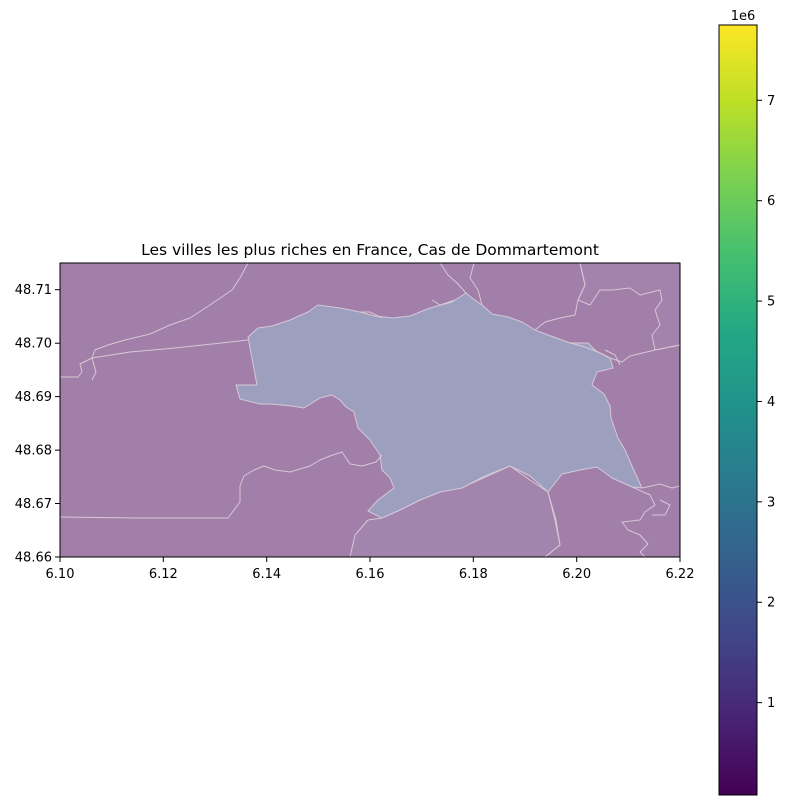 The width and height of the screenshot is (785, 805). I want to click on x-tick-label: 6.16, so click(370, 574).